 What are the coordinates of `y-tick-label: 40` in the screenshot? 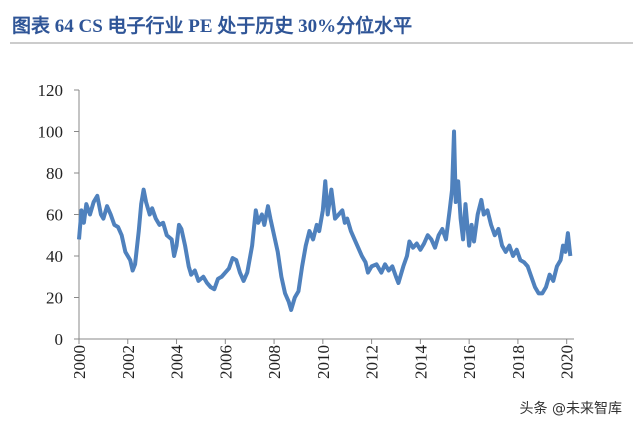 It's located at (54, 256).